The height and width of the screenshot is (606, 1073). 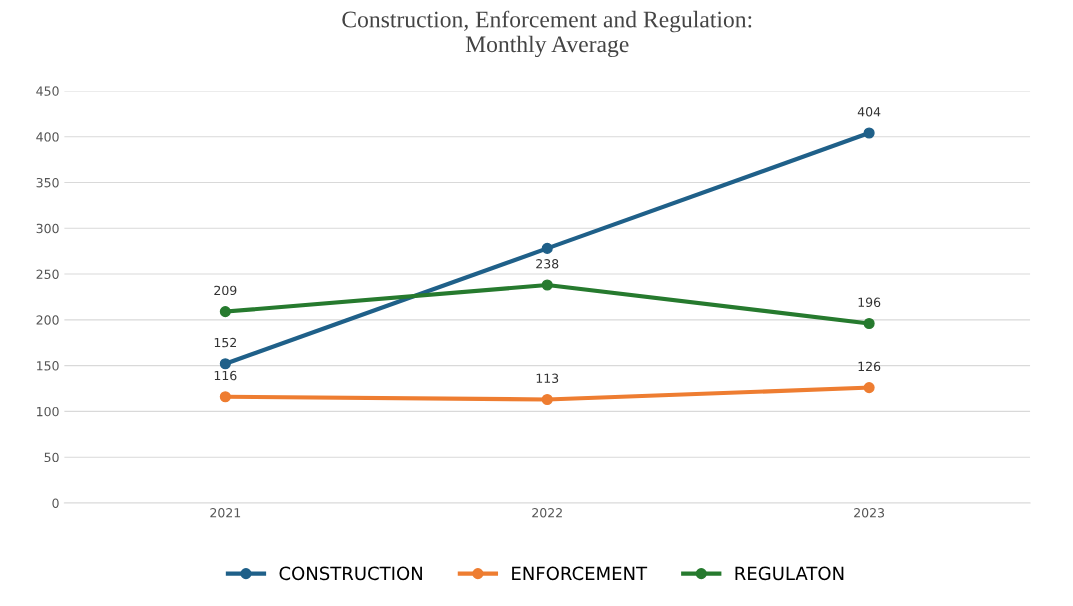 What do you see at coordinates (47, 91) in the screenshot?
I see `y-tick-label: 450` at bounding box center [47, 91].